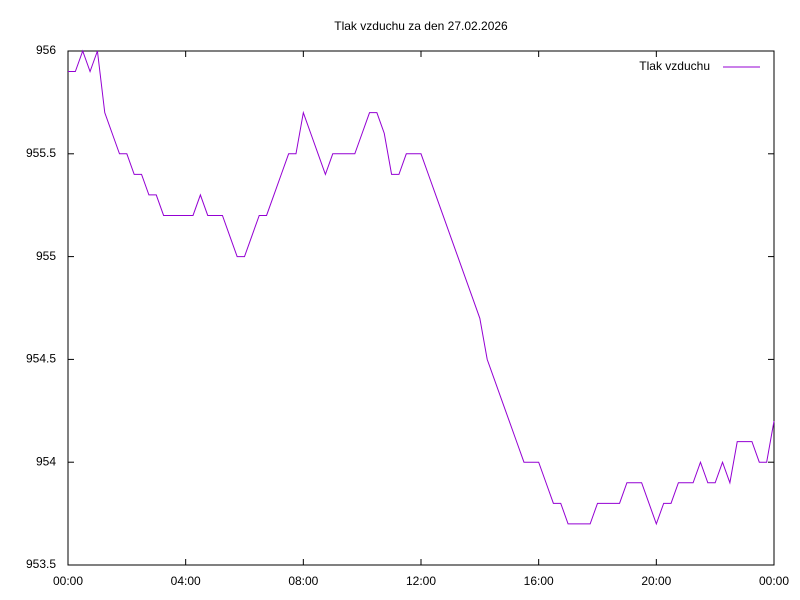  I want to click on x-tick-label: 04:00, so click(186, 581).